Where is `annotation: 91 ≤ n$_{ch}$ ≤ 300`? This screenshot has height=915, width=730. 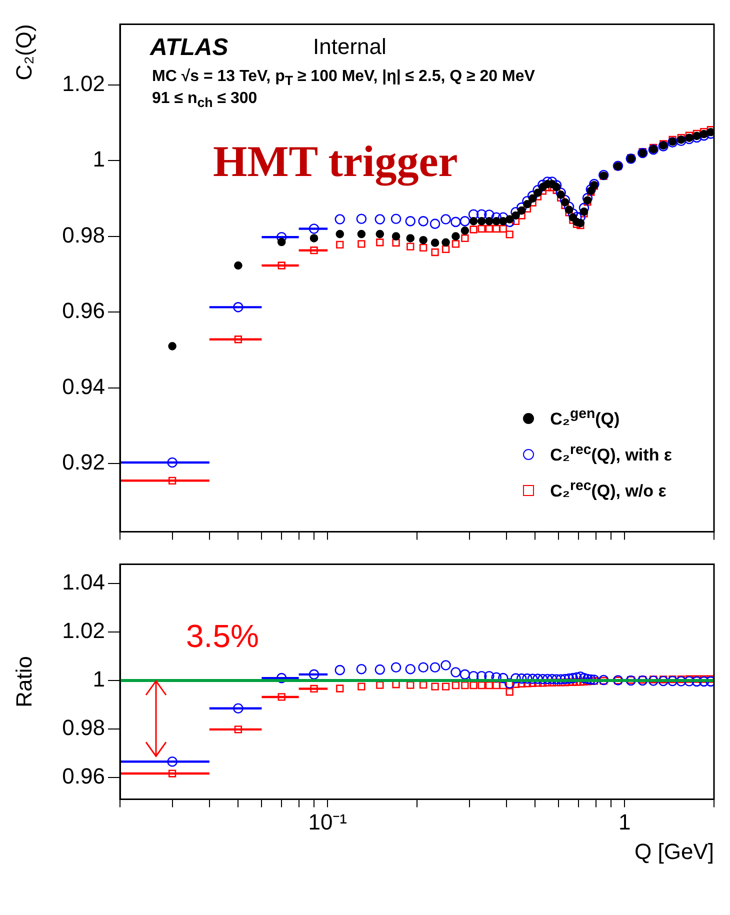
annotation: 91 ≤ n$_{ch}$ ≤ 300 is located at coordinates (205, 100).